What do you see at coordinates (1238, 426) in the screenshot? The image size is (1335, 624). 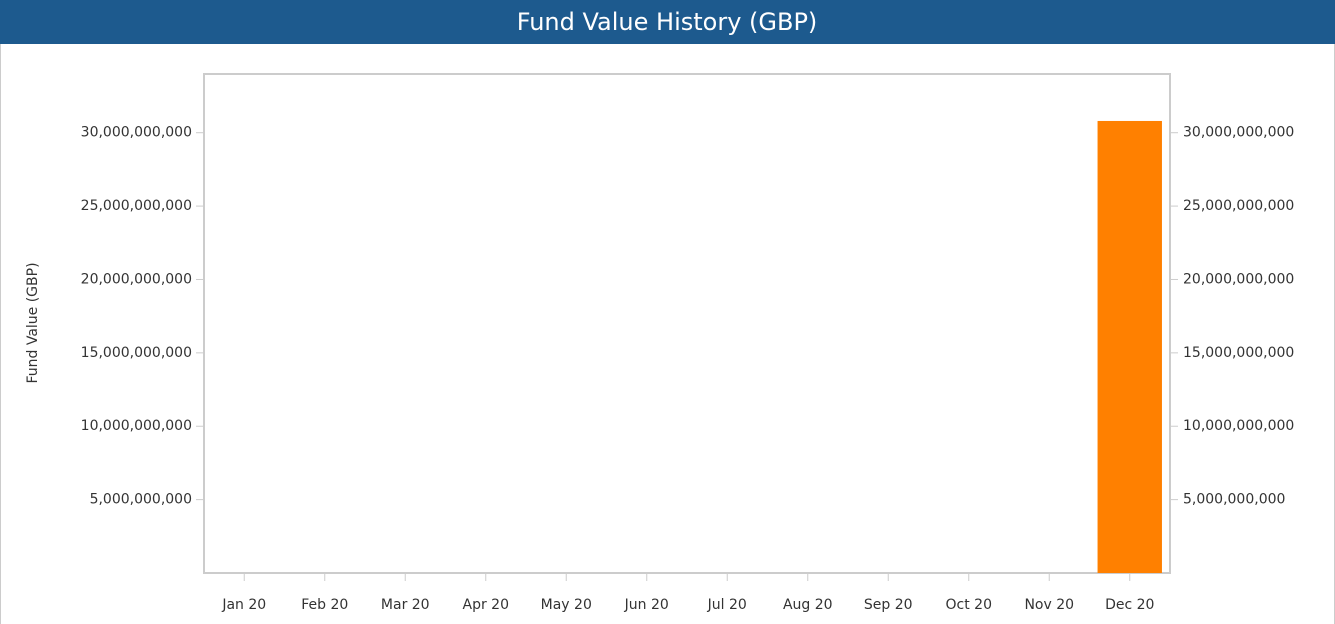 I see `y2-tick-label: 10,000,000,000` at bounding box center [1238, 426].